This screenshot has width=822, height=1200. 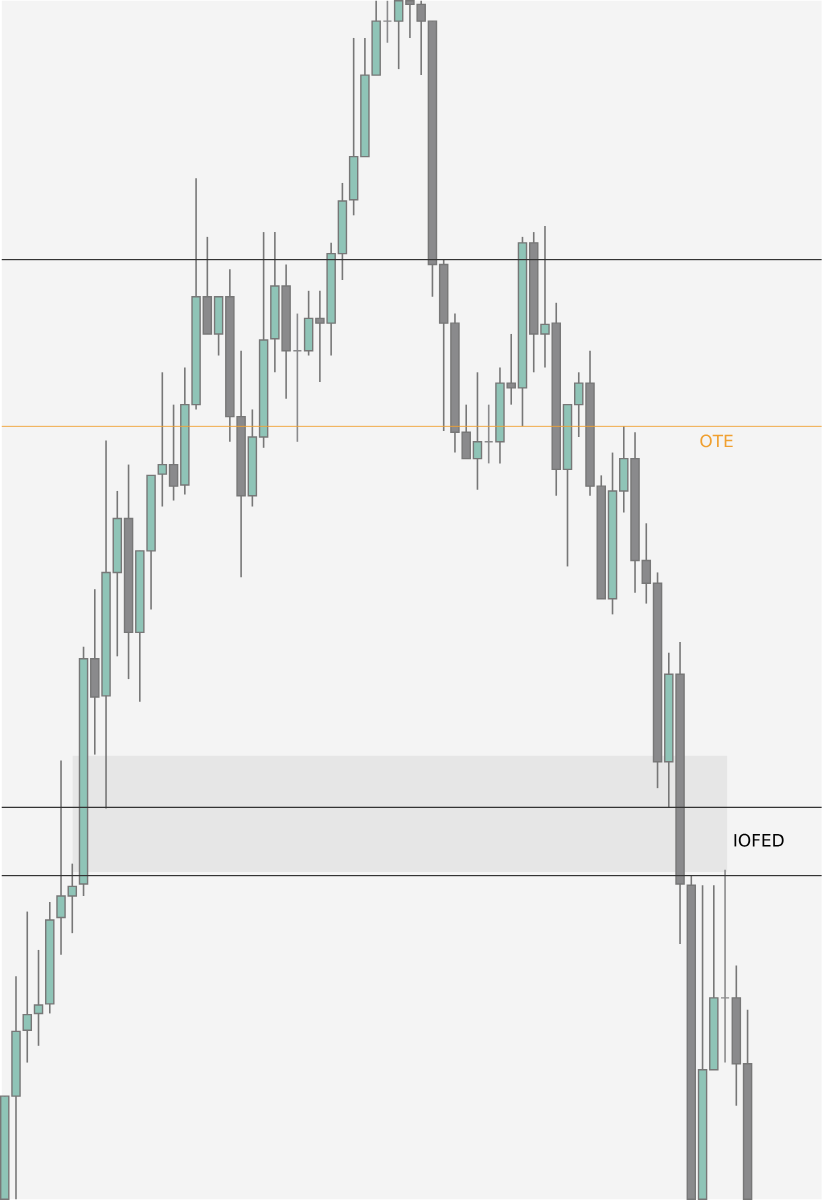 I want to click on ref-line-label: OTE, so click(x=716, y=441).